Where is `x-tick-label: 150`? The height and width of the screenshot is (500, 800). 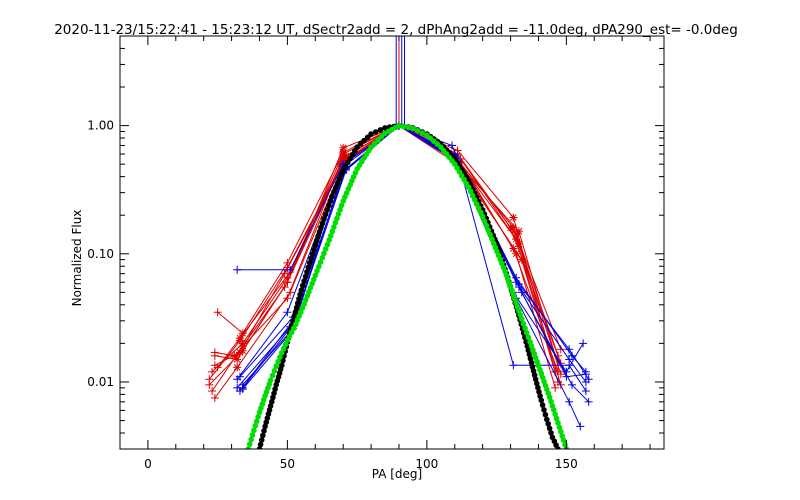 x-tick-label: 150 is located at coordinates (566, 464).